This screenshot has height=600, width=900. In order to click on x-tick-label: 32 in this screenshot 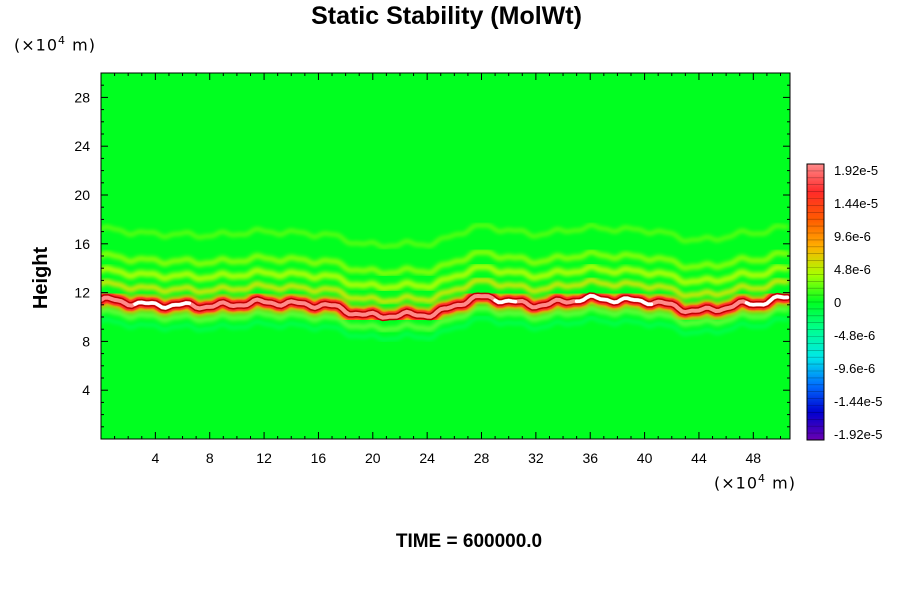, I will do `click(536, 458)`.